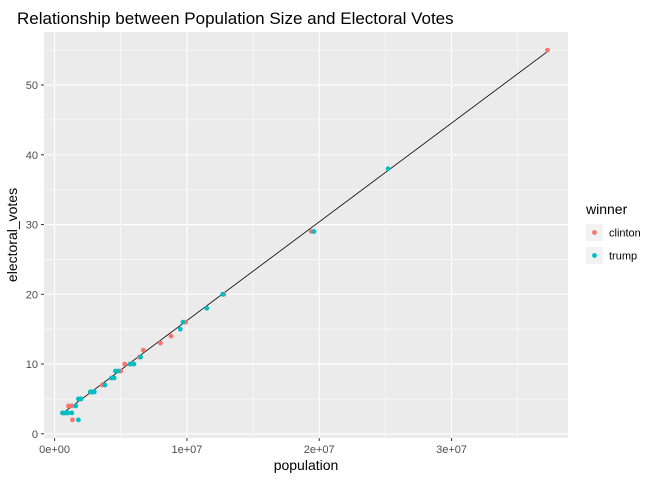  Describe the element at coordinates (253, 447) in the screenshot. I see `x-axis: 0e+00 1e+07 2e+07 3e+07` at that location.